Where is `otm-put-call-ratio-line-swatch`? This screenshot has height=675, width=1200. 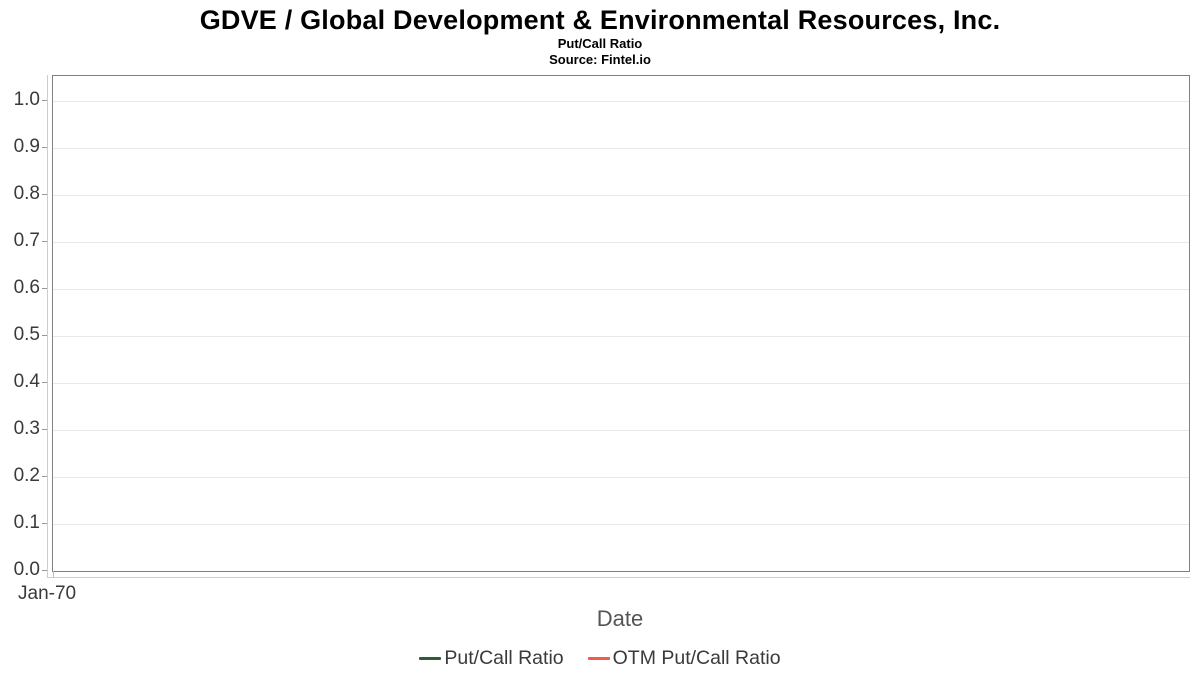
otm-put-call-ratio-line-swatch is located at coordinates (598, 658).